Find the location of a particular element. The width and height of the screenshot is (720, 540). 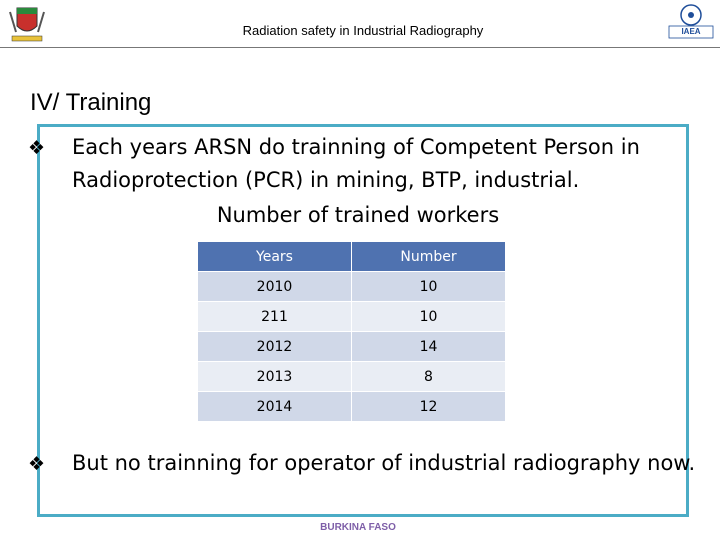

table-row: 2014 12 is located at coordinates (351, 406).